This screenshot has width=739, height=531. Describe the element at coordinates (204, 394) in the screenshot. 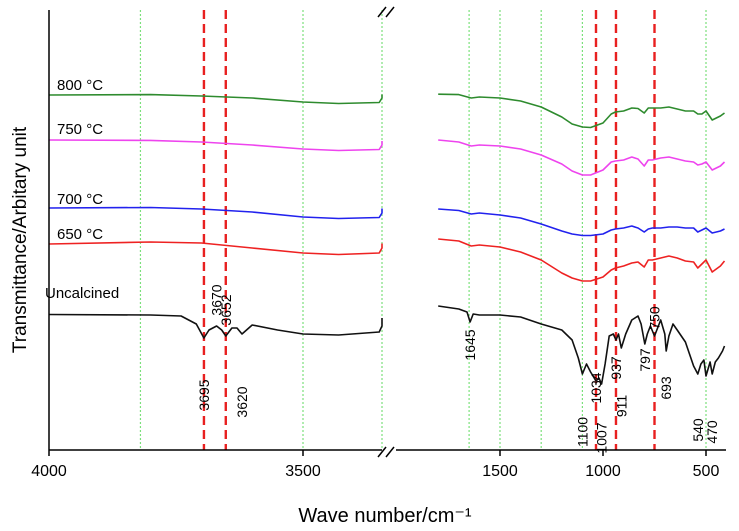

I see `peak-label: 3695` at that location.